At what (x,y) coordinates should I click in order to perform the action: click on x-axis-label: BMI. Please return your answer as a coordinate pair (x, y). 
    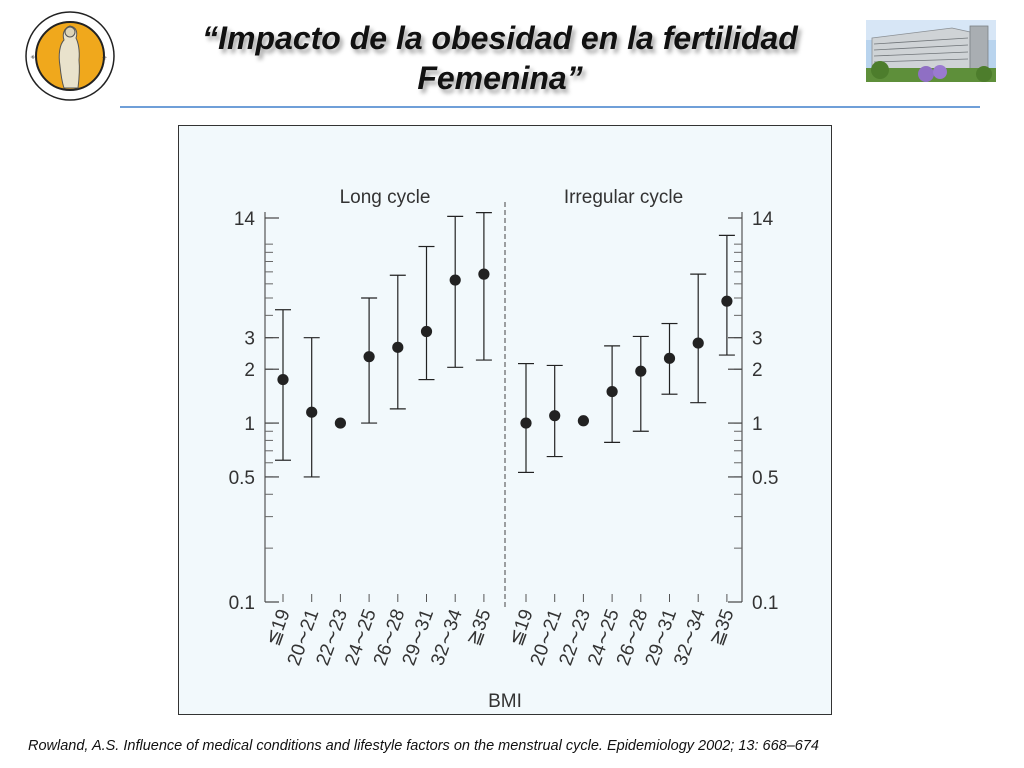
    Looking at the image, I should click on (505, 701).